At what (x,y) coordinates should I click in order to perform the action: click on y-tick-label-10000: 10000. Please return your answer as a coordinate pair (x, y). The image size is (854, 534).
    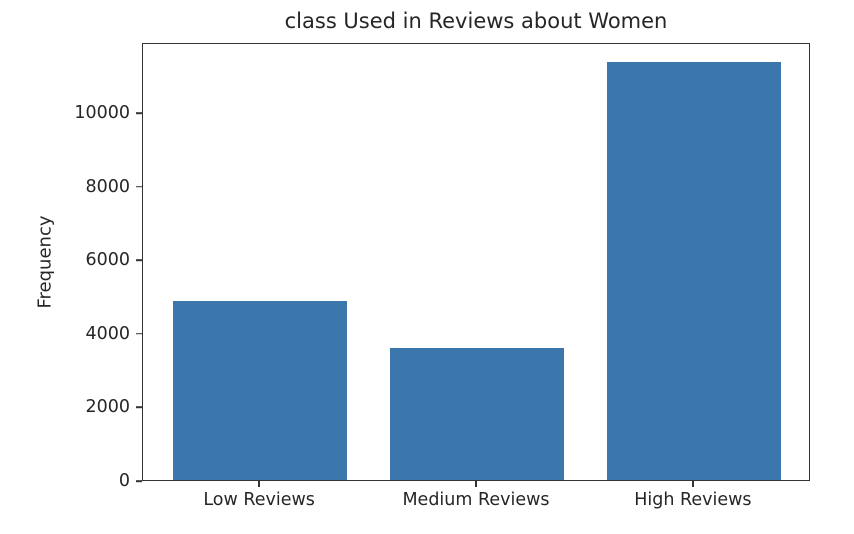
    Looking at the image, I should click on (102, 112).